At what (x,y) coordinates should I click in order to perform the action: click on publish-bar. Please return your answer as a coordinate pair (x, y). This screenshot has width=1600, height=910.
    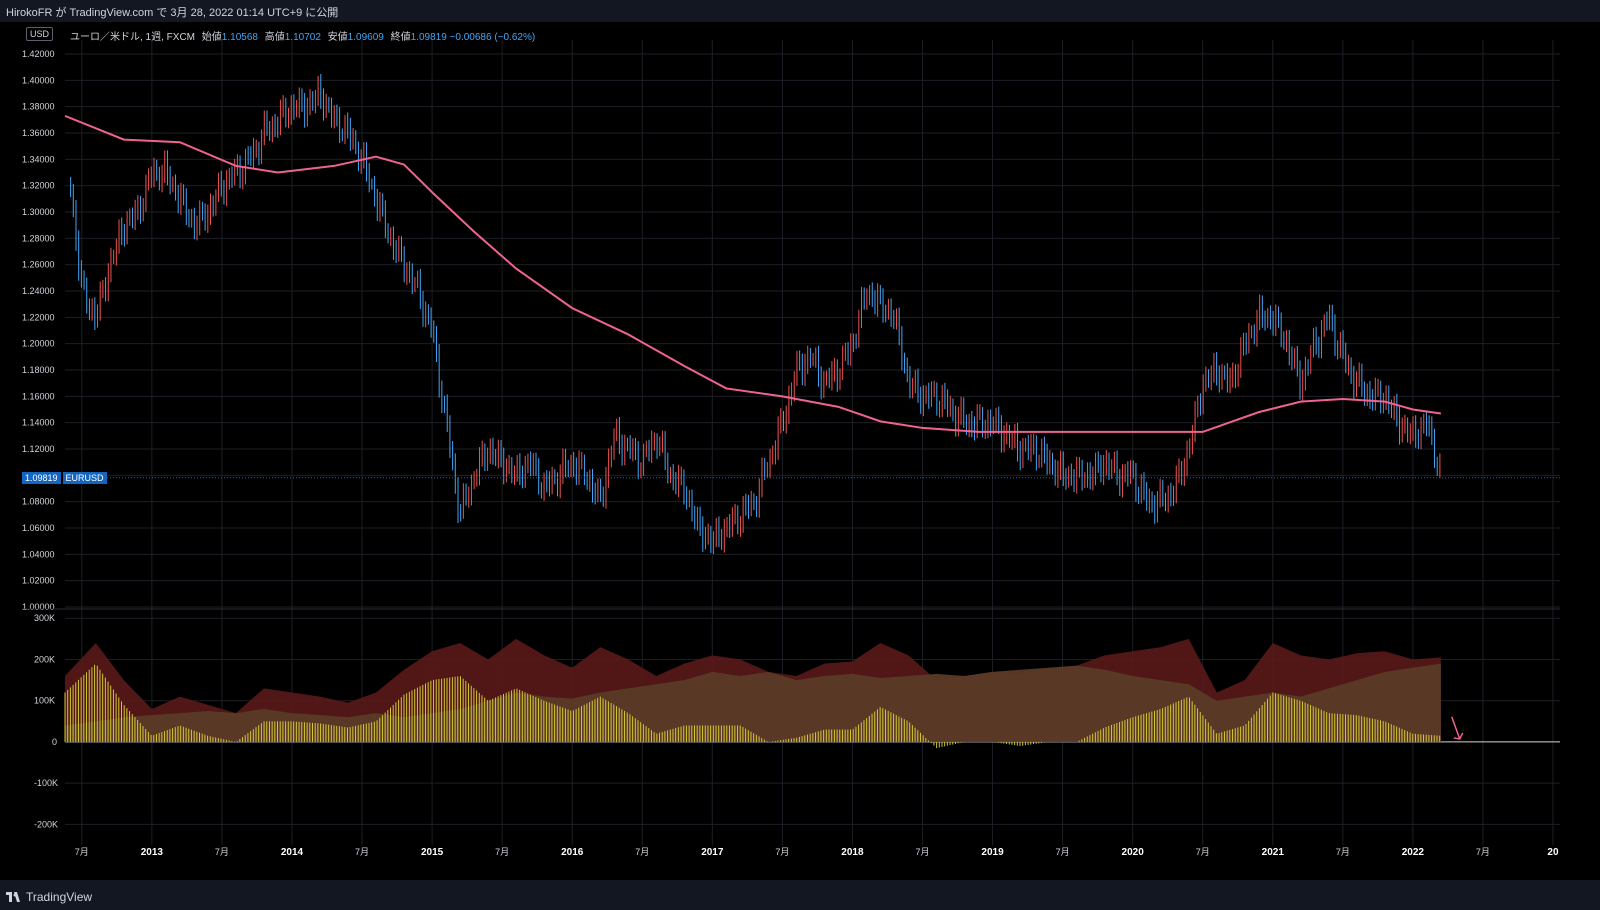
    Looking at the image, I should click on (800, 11).